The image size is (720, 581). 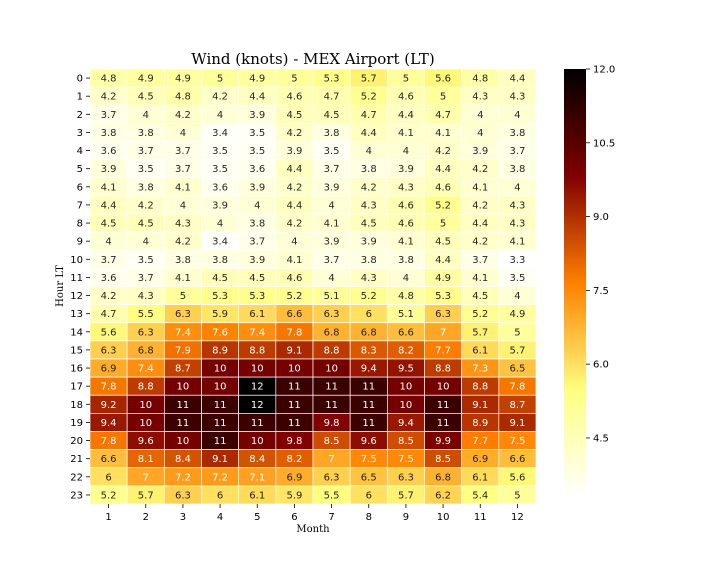 I want to click on heatmap-cell-label: 7.9, so click(x=183, y=350).